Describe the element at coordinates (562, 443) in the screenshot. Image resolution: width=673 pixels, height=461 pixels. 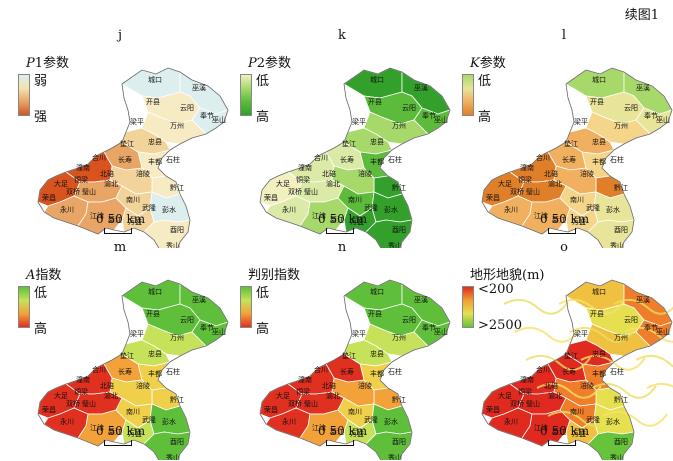
I see `scale-bar-line` at that location.